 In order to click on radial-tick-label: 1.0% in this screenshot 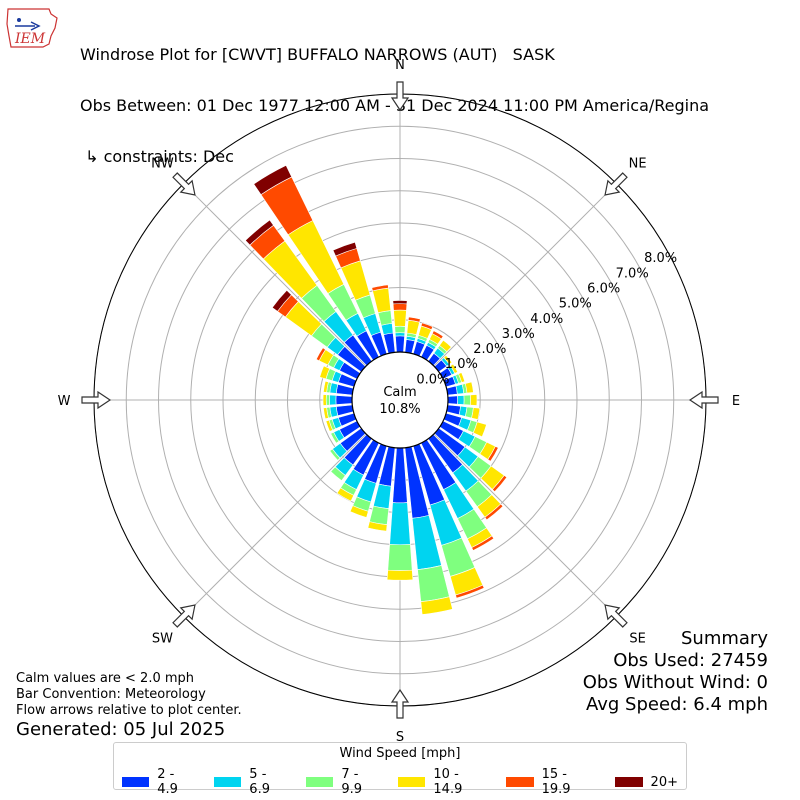, I will do `click(461, 364)`.